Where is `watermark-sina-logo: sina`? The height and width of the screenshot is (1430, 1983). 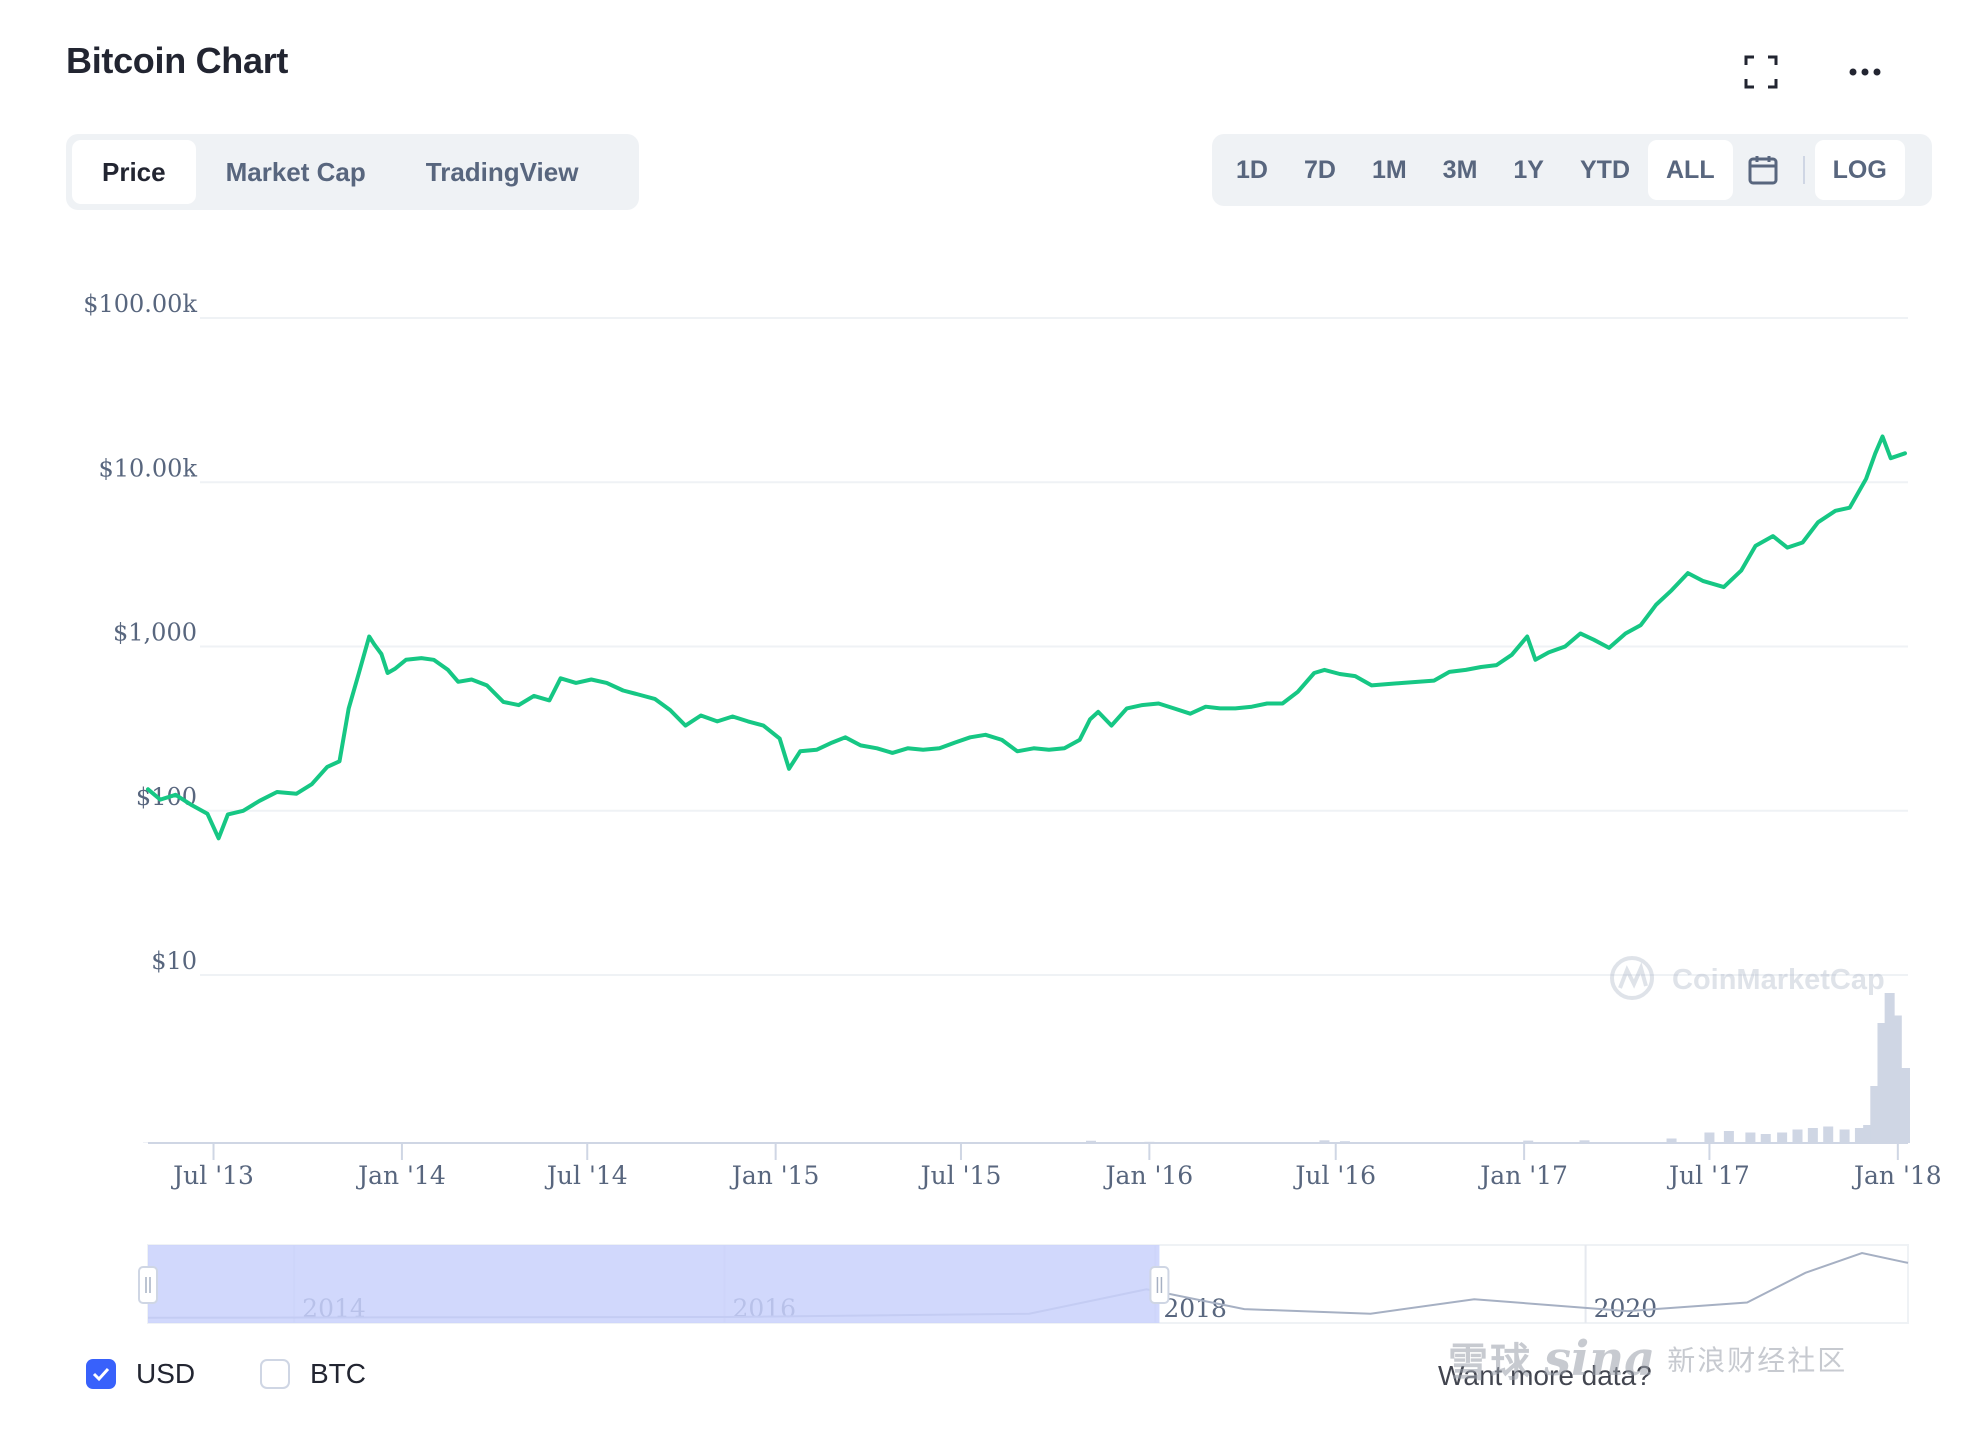
watermark-sina-logo: sina is located at coordinates (1600, 1359).